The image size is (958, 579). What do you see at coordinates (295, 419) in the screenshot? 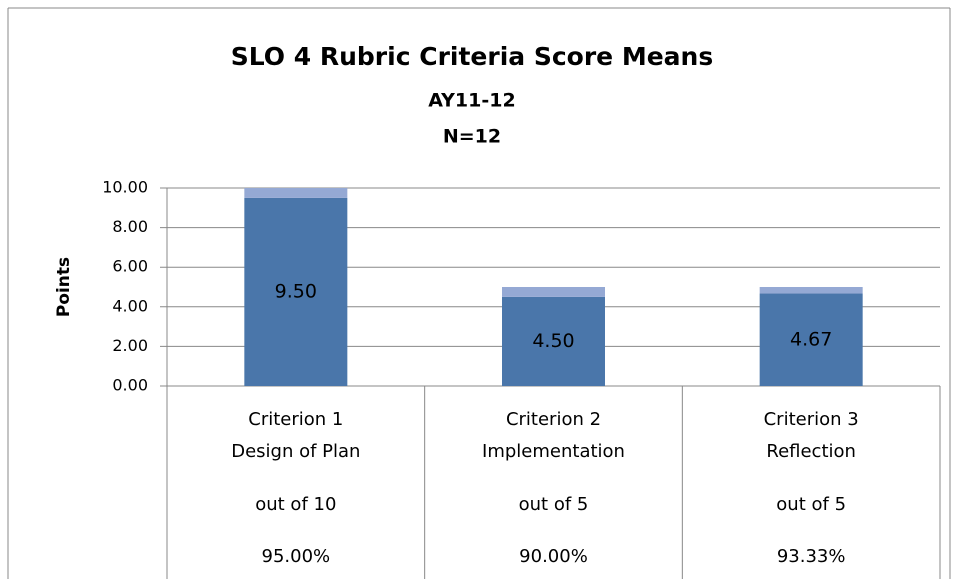
I see `x-tick-label: Criterion 1` at bounding box center [295, 419].